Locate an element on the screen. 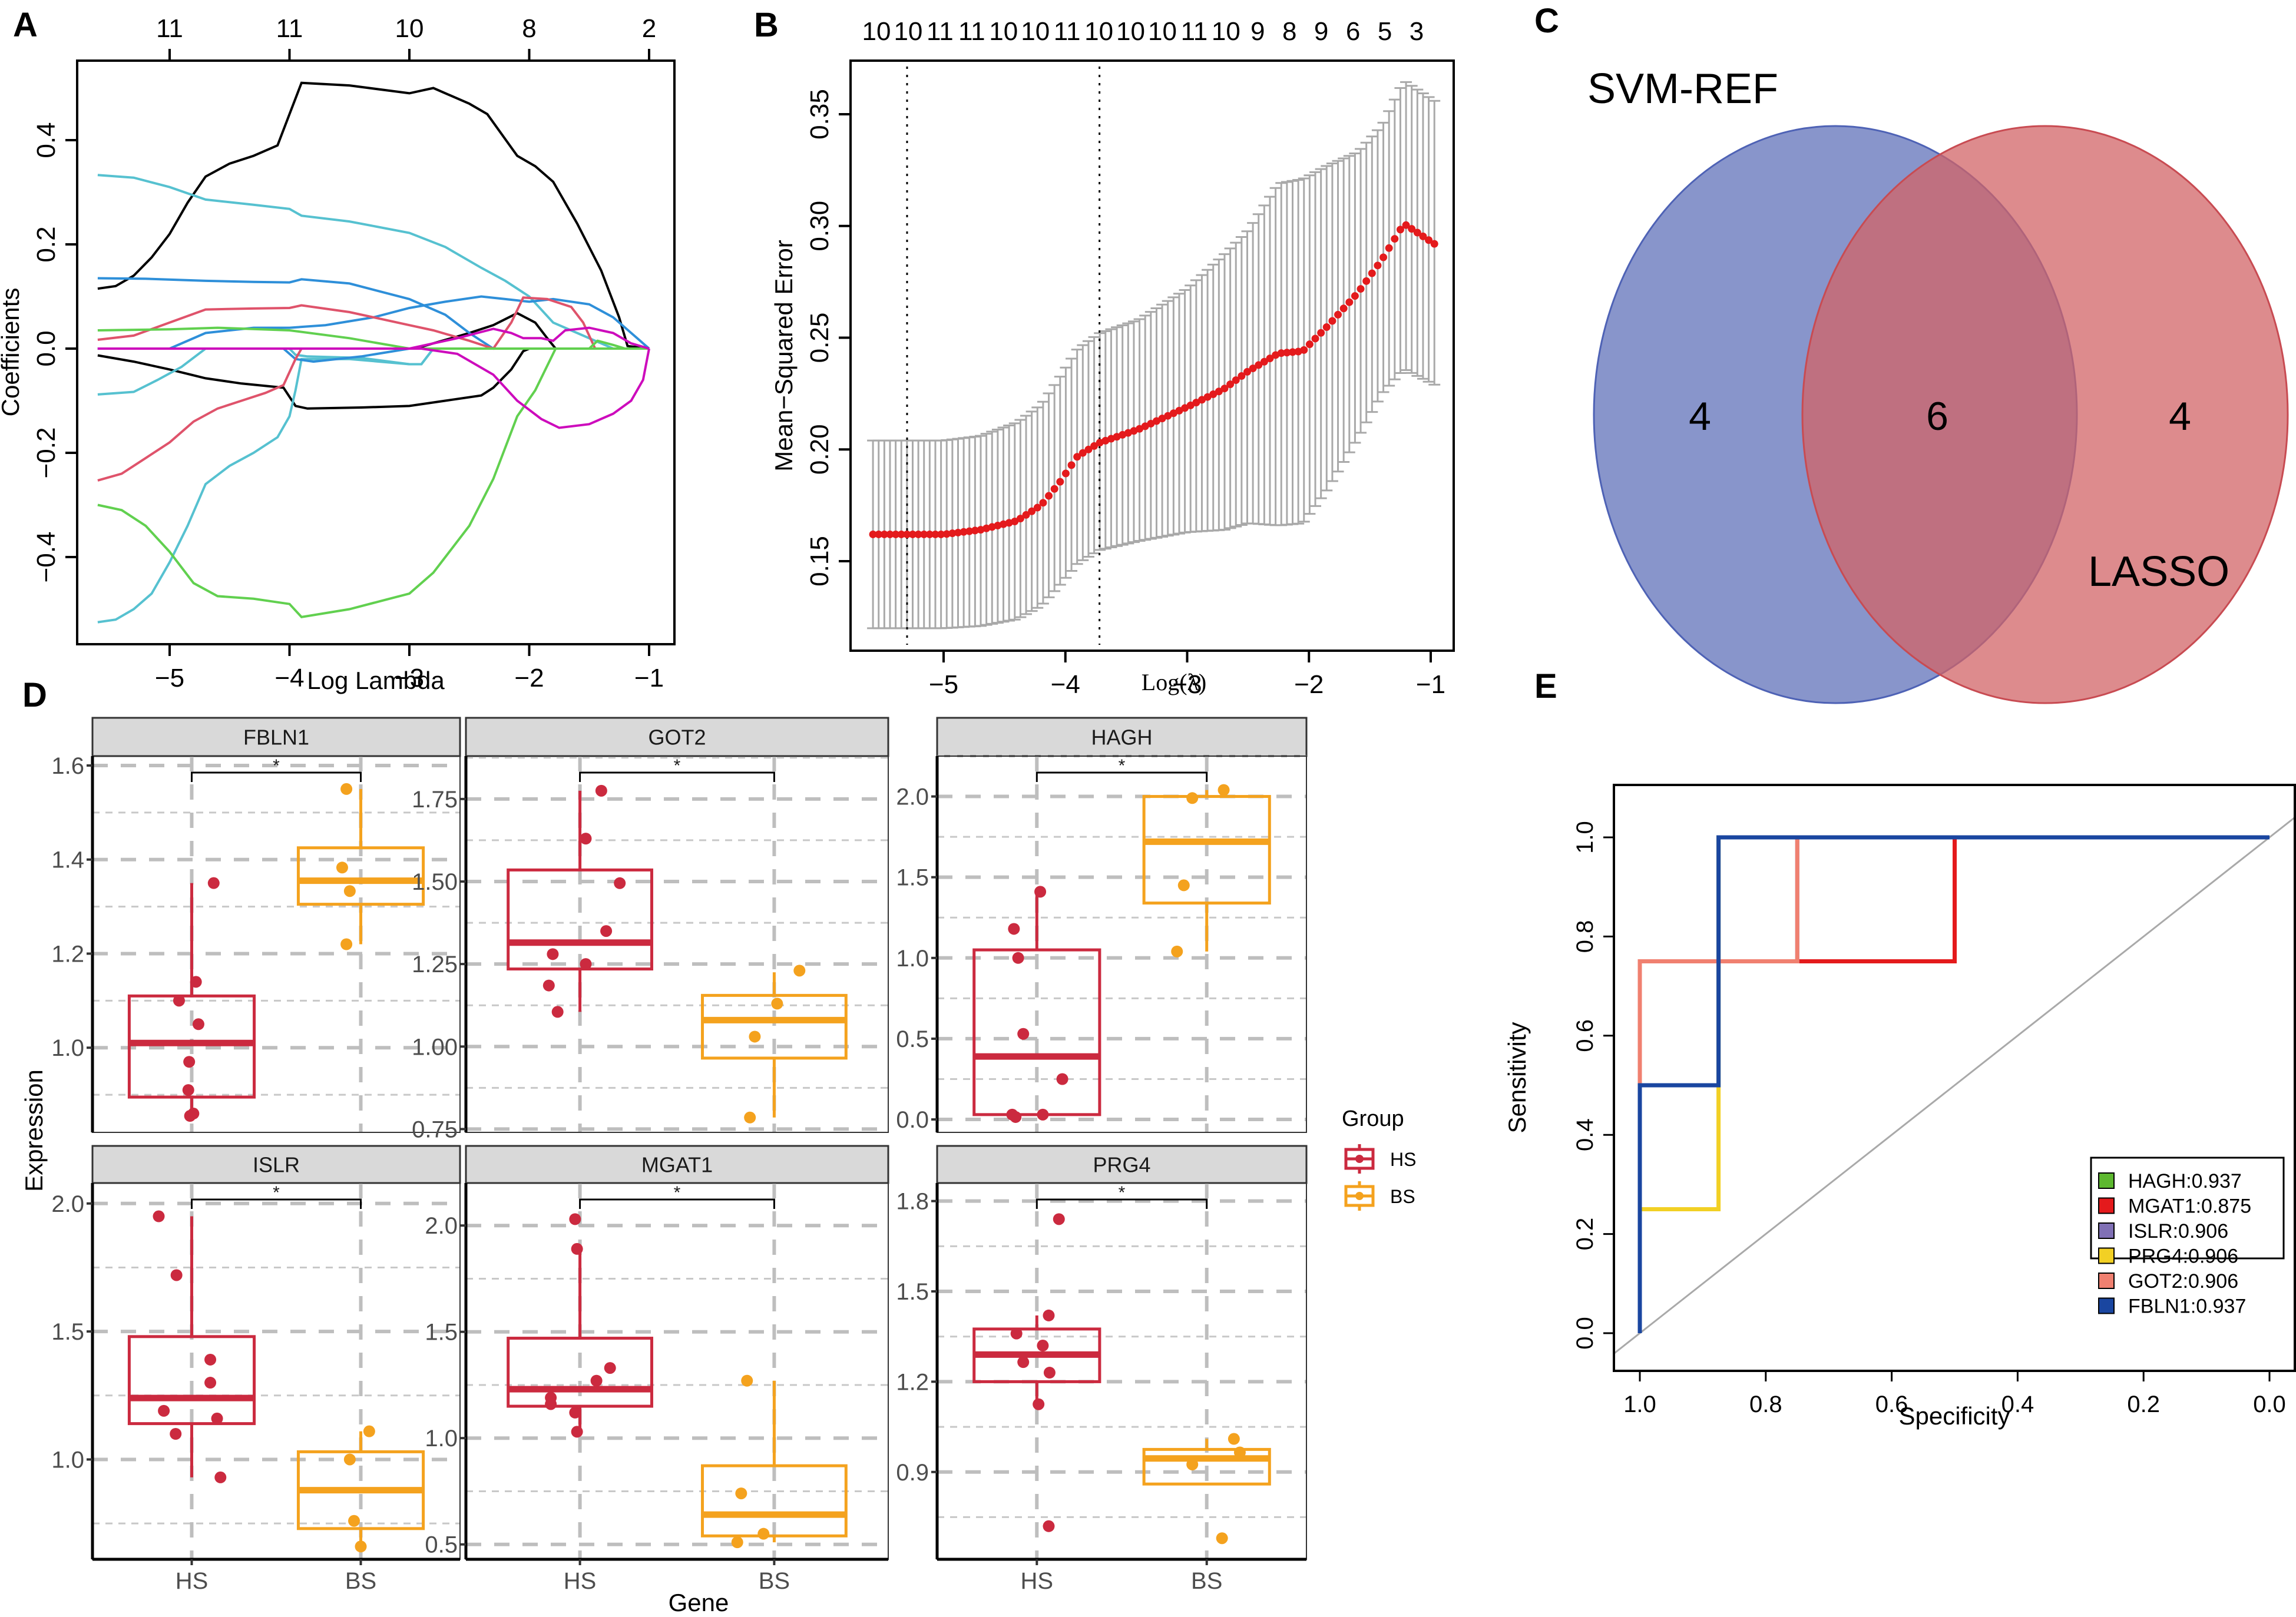 Image resolution: width=2296 pixels, height=1617 pixels. e-plot-frame is located at coordinates (1954, 1078).